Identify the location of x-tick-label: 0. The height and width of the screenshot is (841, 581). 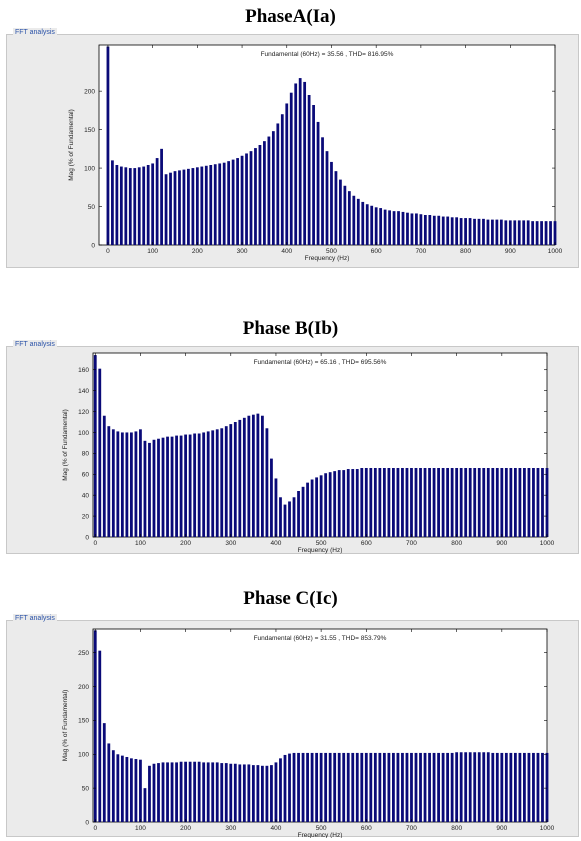
(108, 251).